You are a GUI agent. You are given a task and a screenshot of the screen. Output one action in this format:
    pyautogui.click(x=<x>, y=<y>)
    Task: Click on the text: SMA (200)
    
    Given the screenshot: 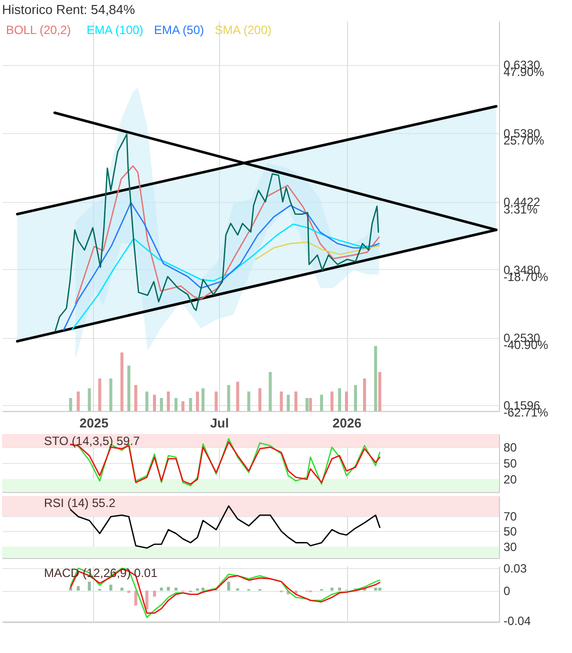 What is the action you would take?
    pyautogui.click(x=243, y=30)
    